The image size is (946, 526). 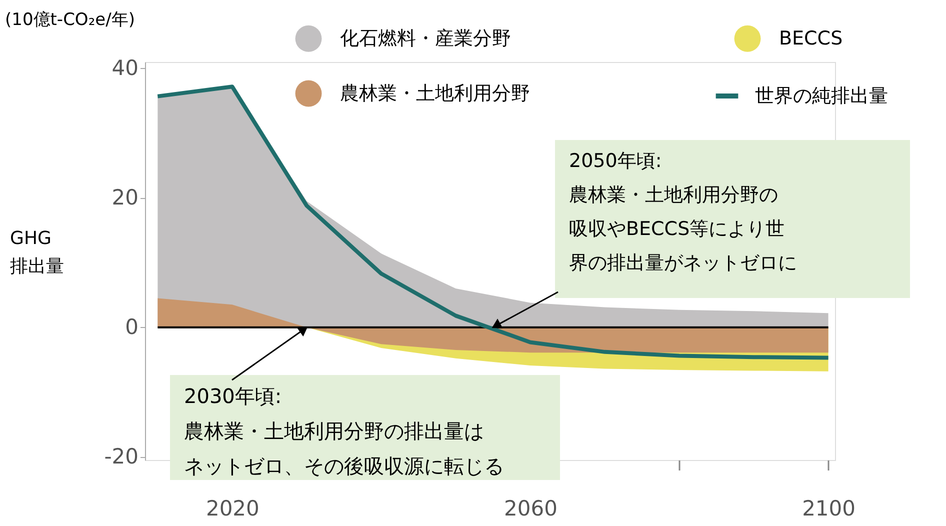 I want to click on y-axis-title: GHG 排出量, so click(x=37, y=252).